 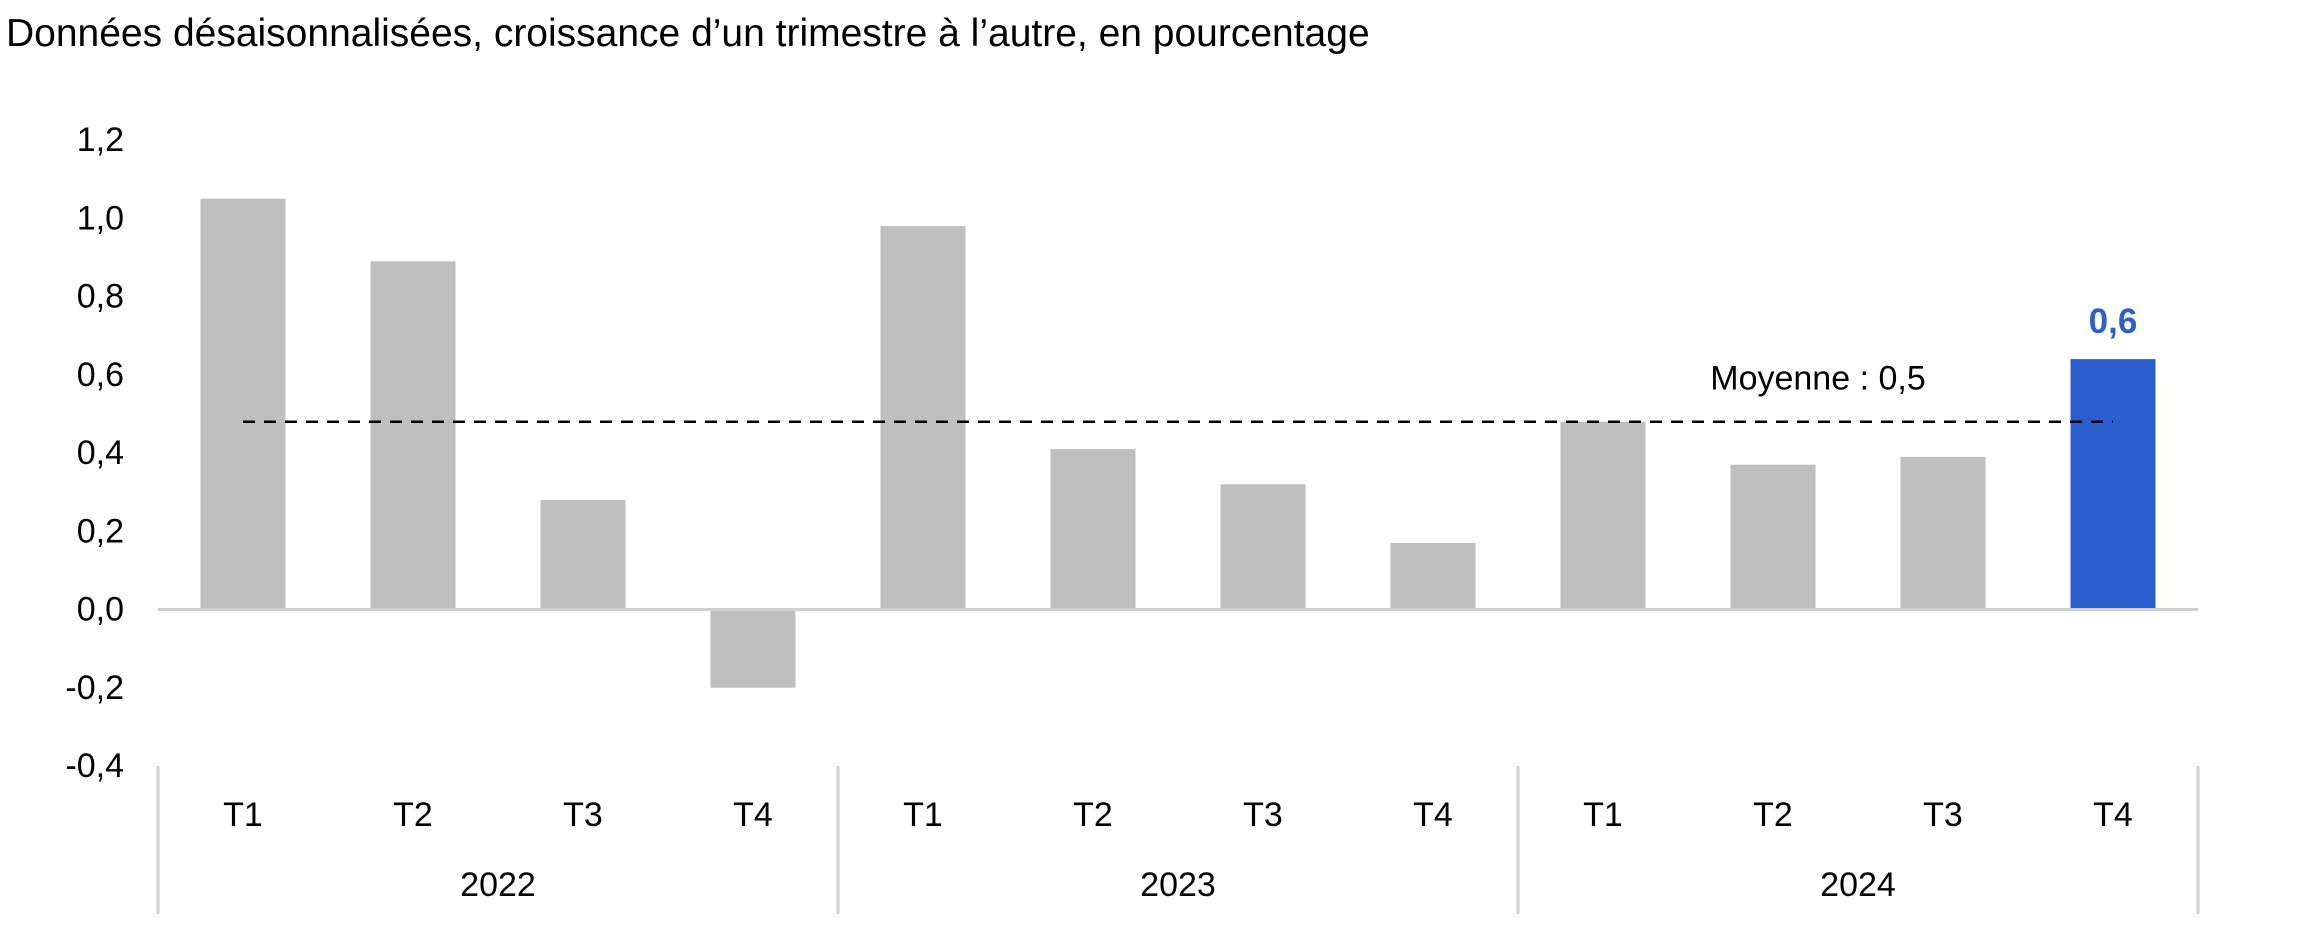 I want to click on year-group-label: 2023, so click(x=1178, y=885).